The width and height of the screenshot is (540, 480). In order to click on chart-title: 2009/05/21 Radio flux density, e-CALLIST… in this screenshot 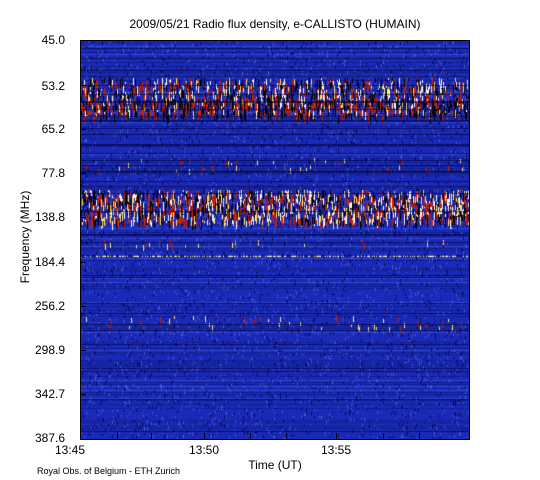, I will do `click(275, 24)`.